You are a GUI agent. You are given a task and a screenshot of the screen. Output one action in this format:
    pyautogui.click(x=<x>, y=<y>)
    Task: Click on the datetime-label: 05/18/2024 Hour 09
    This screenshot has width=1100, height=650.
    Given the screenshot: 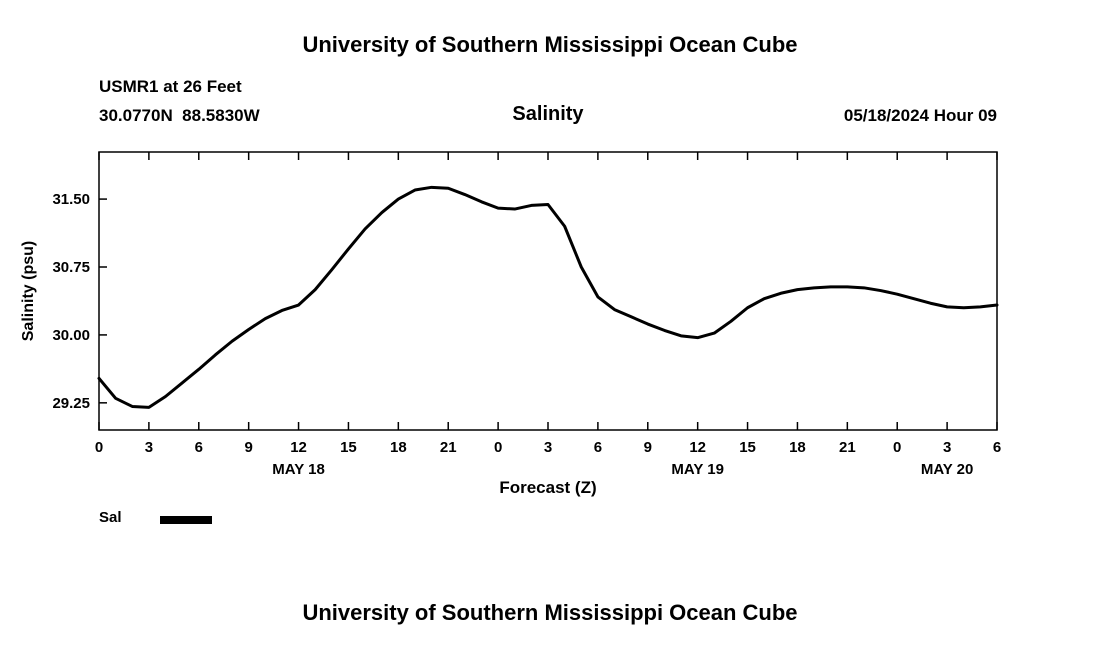 What is the action you would take?
    pyautogui.click(x=920, y=115)
    